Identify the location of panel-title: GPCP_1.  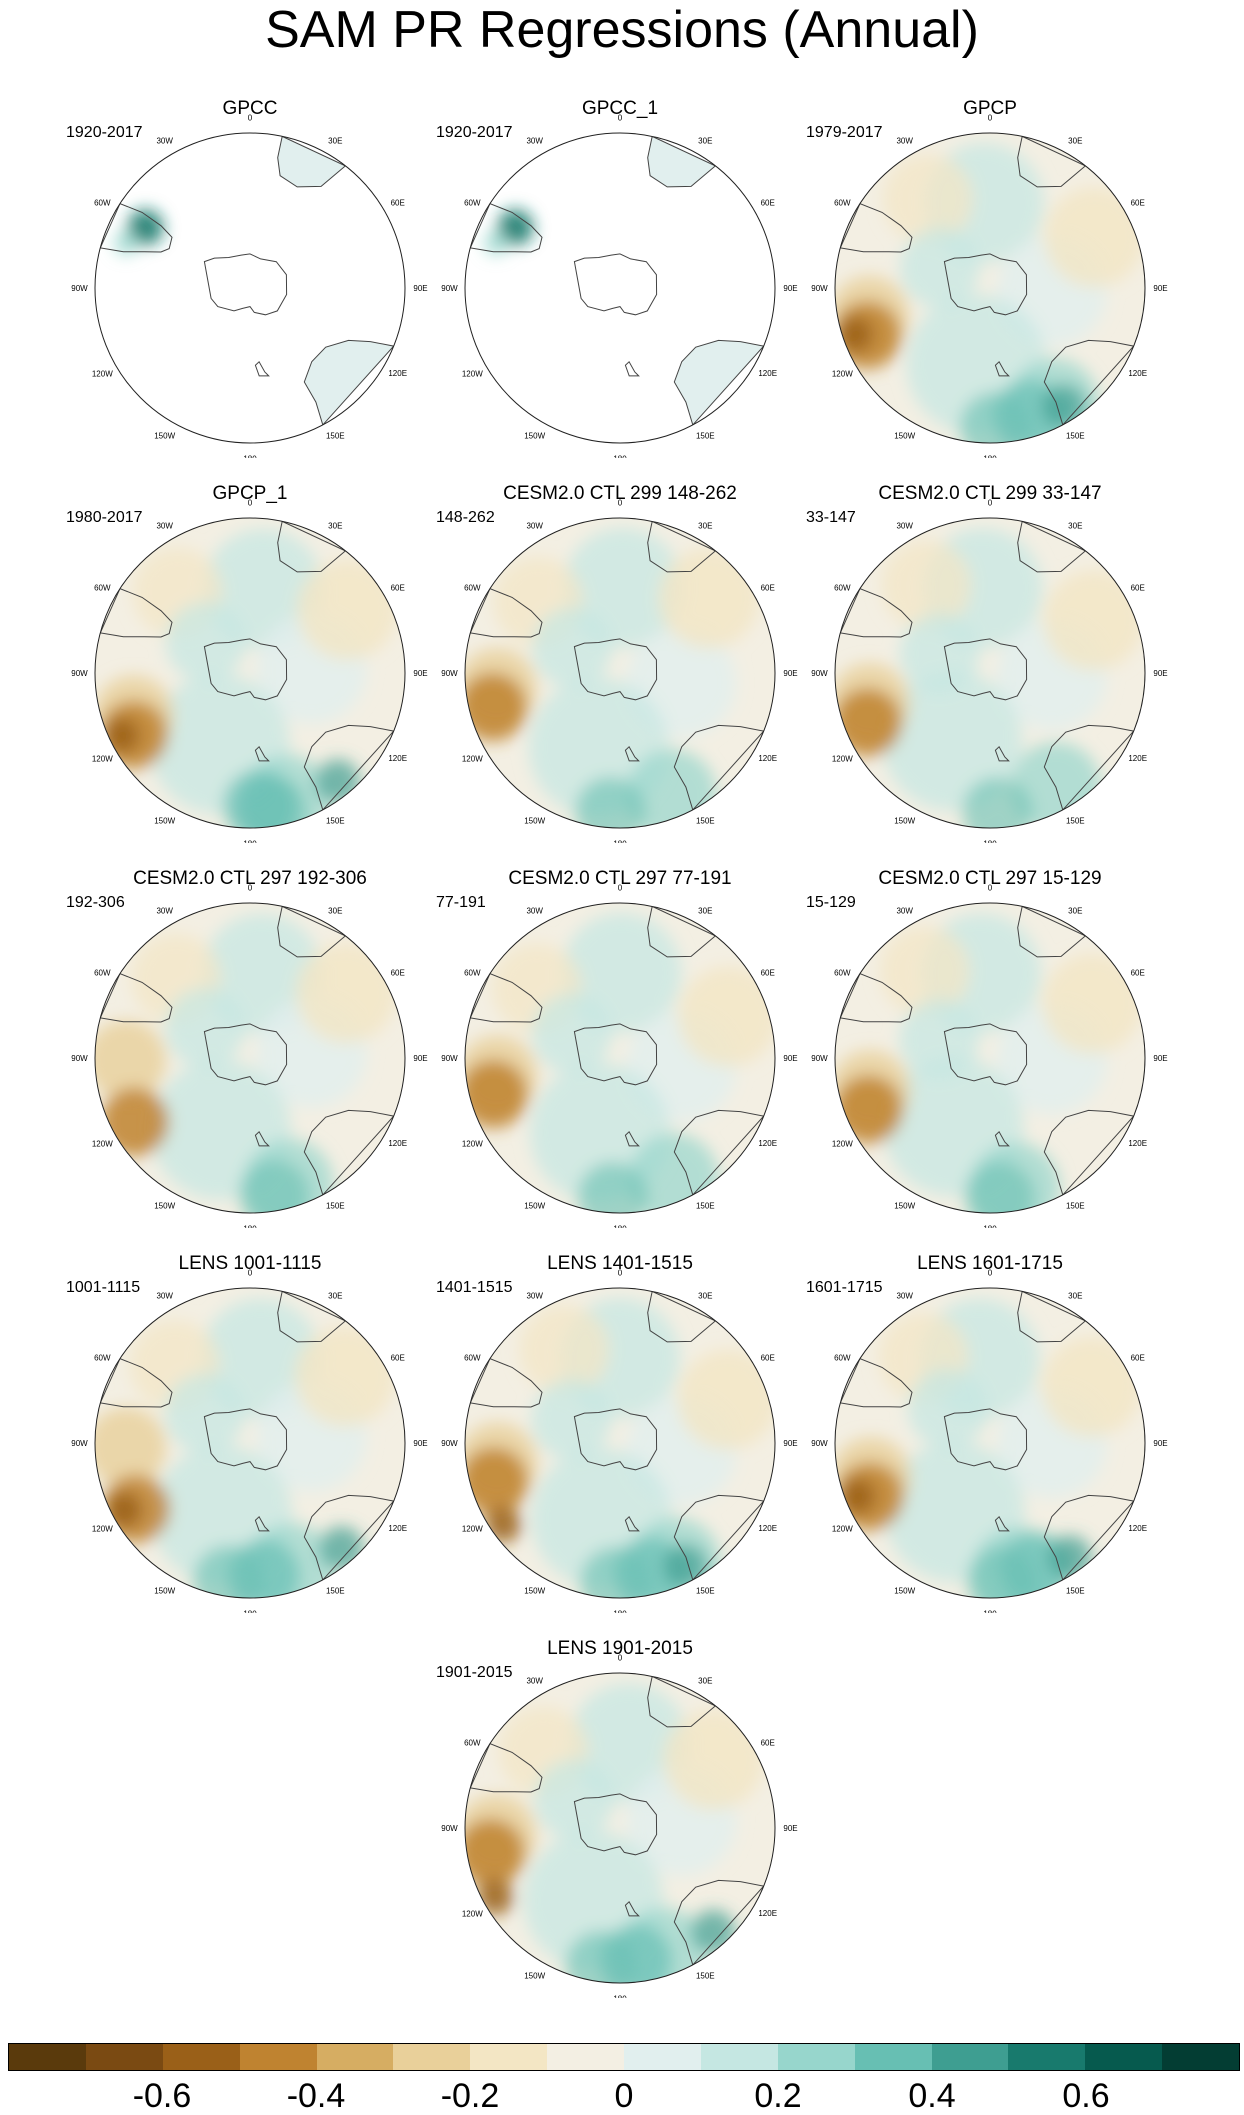
(250, 493).